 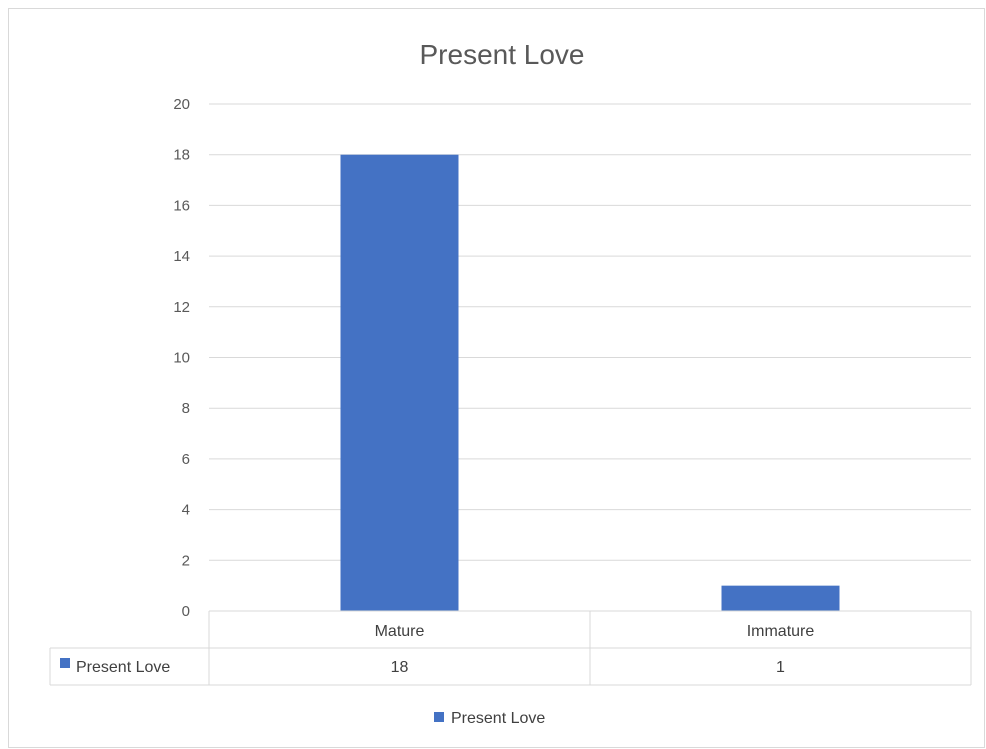 What do you see at coordinates (65, 663) in the screenshot?
I see `table-legend-key` at bounding box center [65, 663].